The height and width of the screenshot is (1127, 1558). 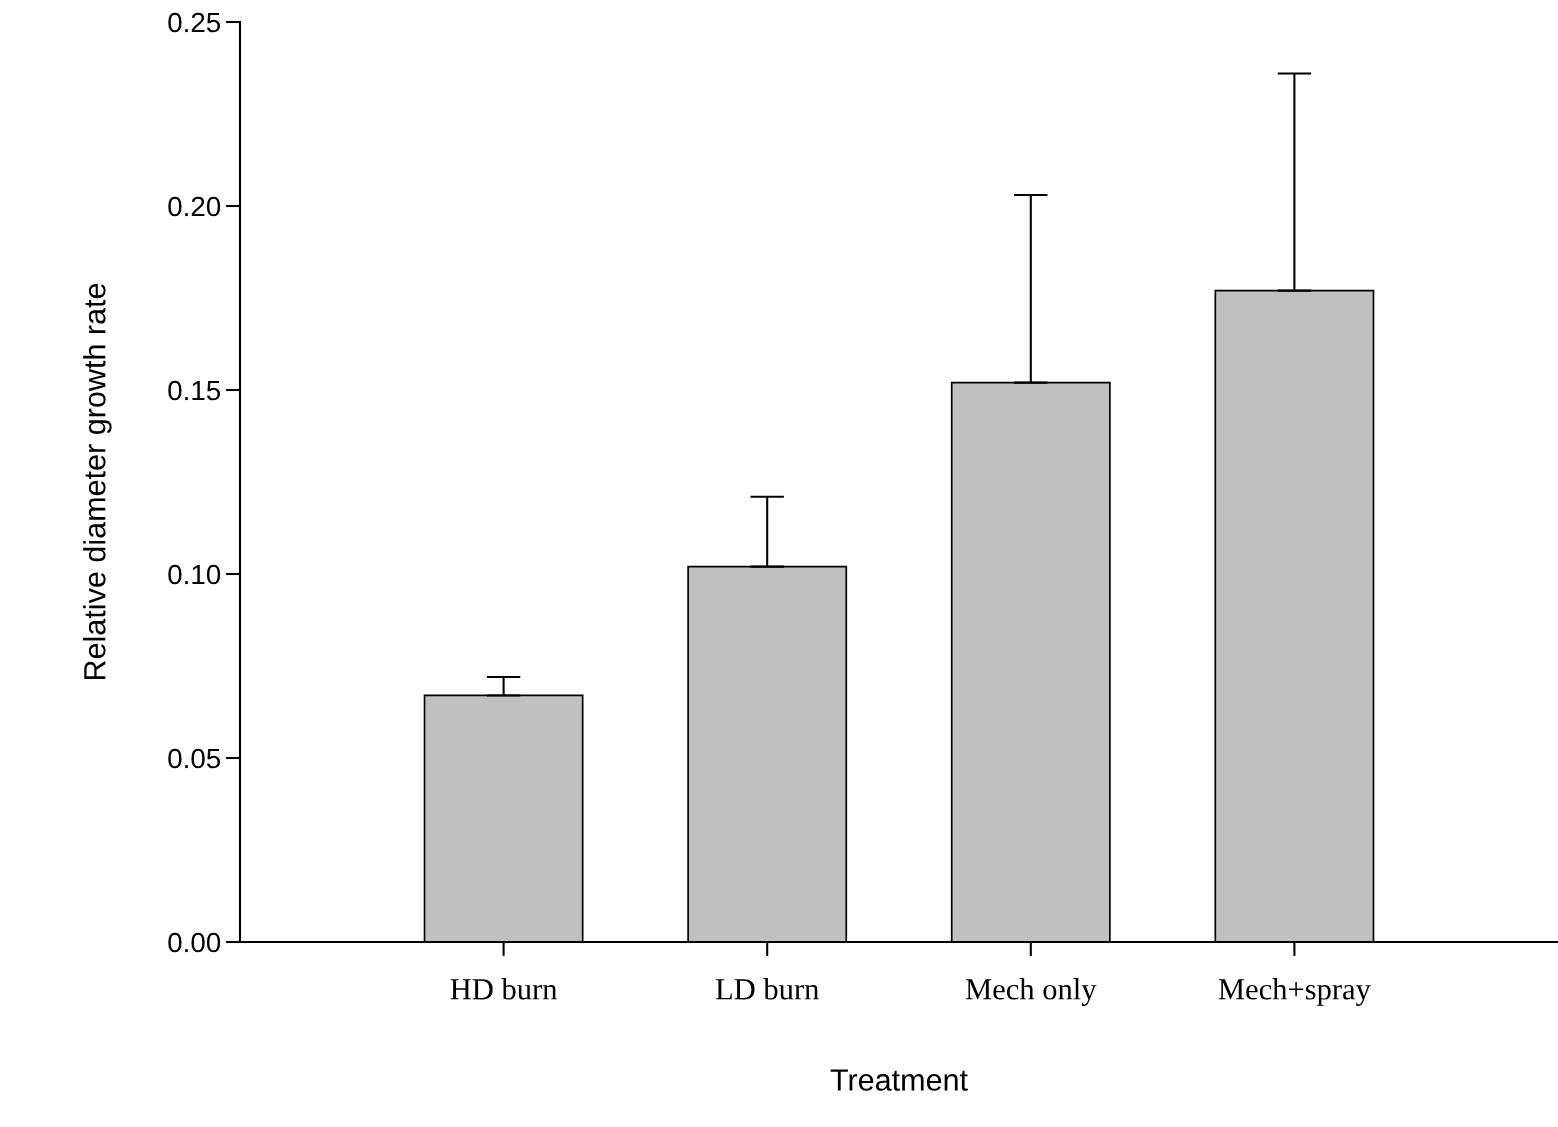 What do you see at coordinates (1294, 992) in the screenshot?
I see `x-tick-label: Mech+spray` at bounding box center [1294, 992].